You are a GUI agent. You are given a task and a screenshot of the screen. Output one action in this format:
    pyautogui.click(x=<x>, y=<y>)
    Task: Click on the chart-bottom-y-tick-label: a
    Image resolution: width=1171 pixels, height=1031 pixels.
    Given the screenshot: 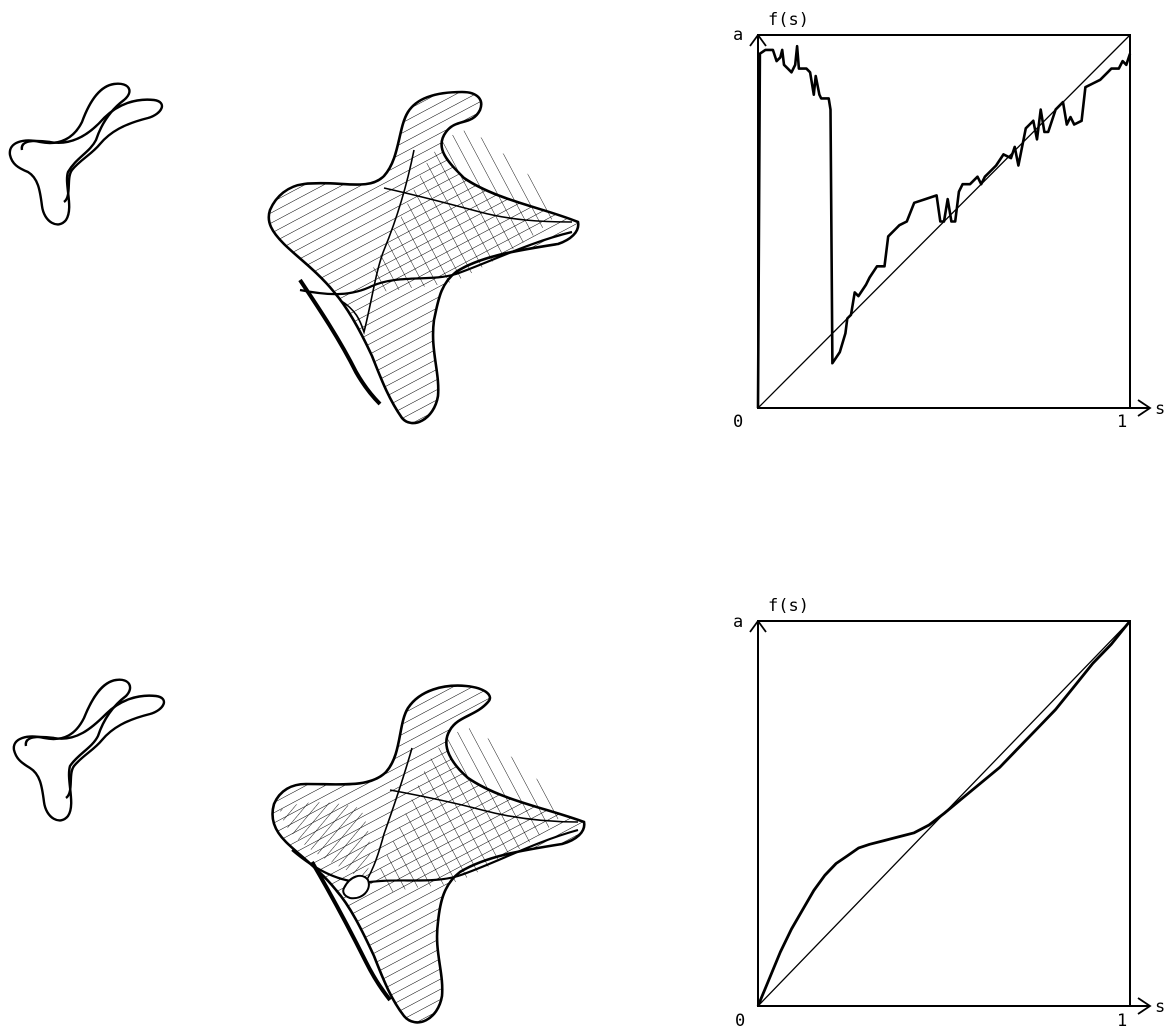 What is the action you would take?
    pyautogui.click(x=738, y=622)
    